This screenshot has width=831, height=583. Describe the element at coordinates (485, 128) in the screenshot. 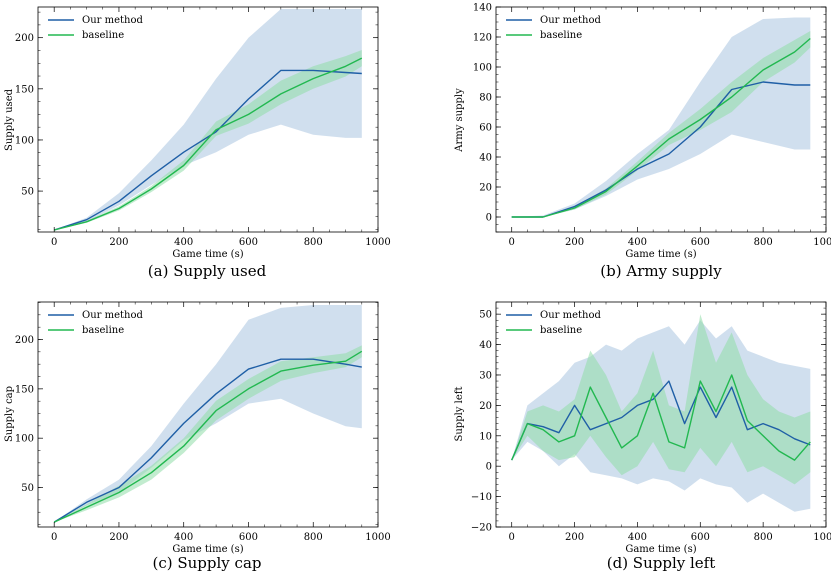

I see `y-tick-label: 60` at that location.